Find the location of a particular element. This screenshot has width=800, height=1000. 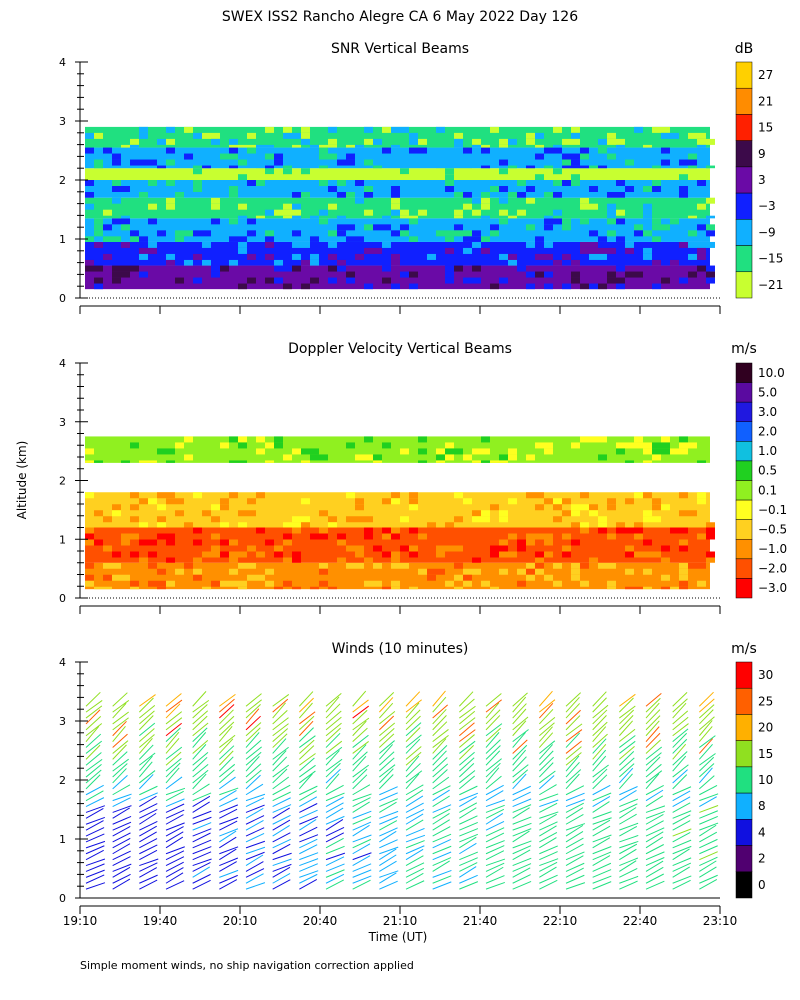

y-tick-label: 1 is located at coordinates (62, 839).